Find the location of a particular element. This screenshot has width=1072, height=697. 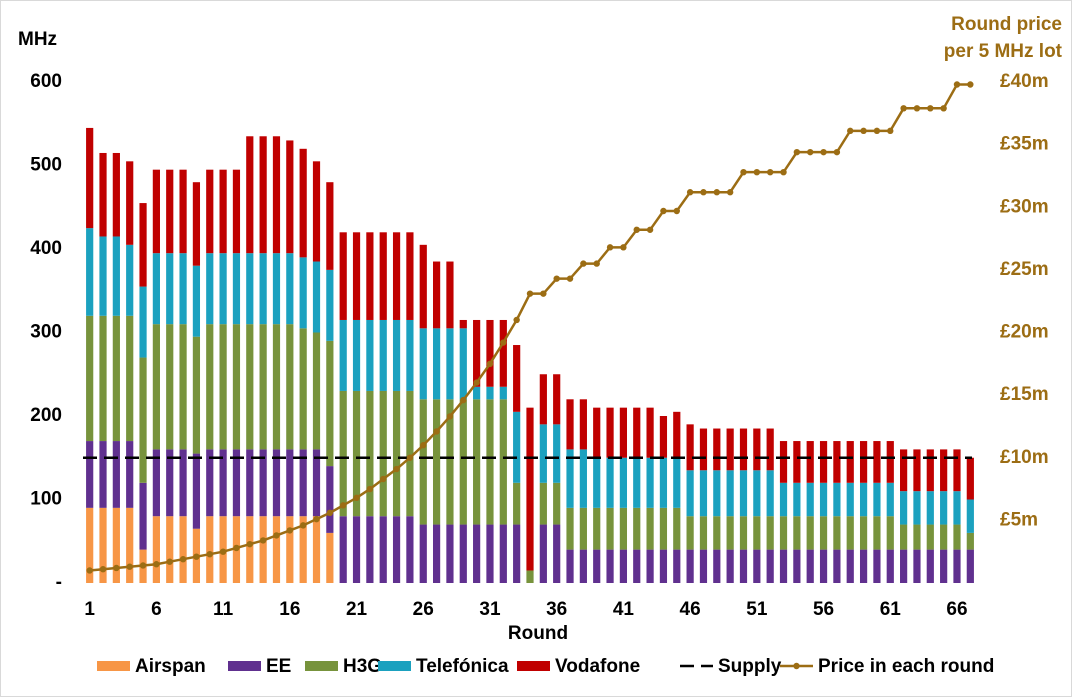

y-tick-label: - is located at coordinates (59, 582).